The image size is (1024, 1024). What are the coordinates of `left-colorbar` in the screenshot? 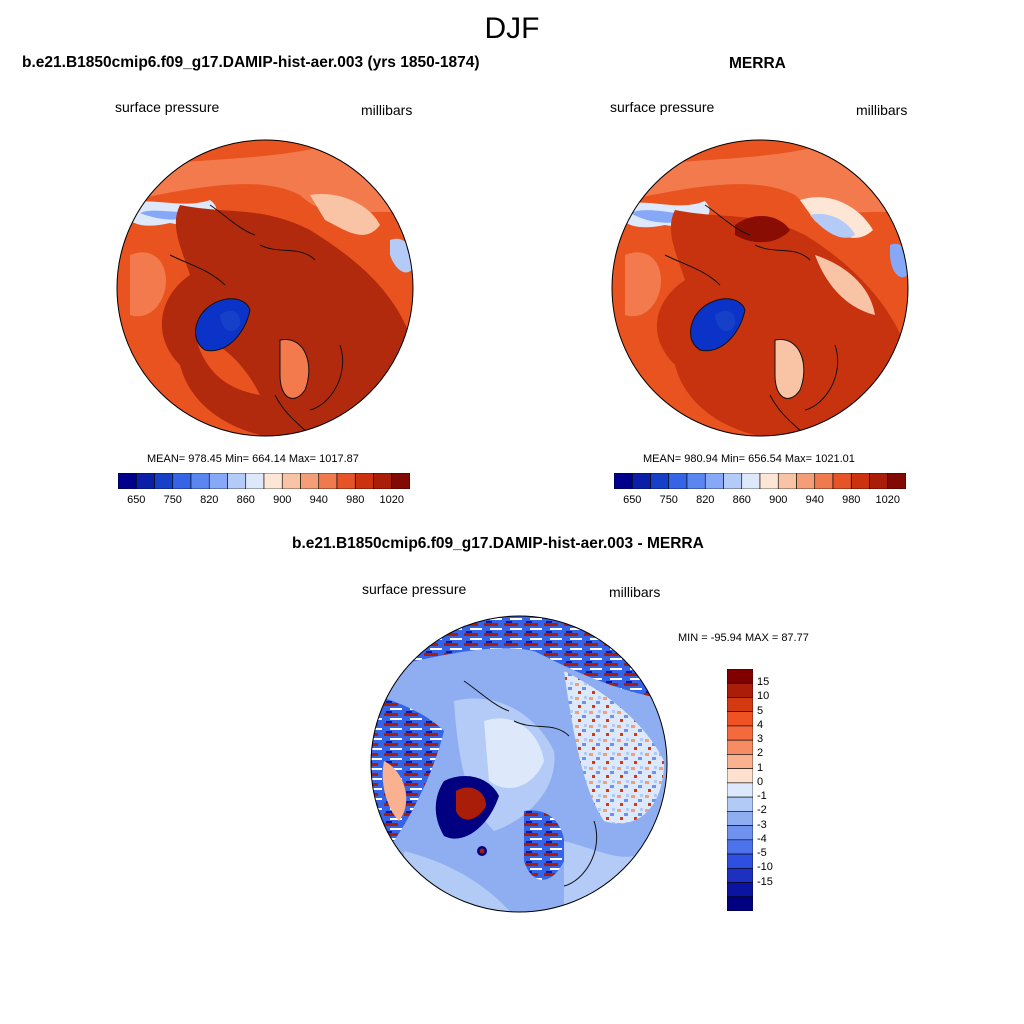 It's located at (264, 481).